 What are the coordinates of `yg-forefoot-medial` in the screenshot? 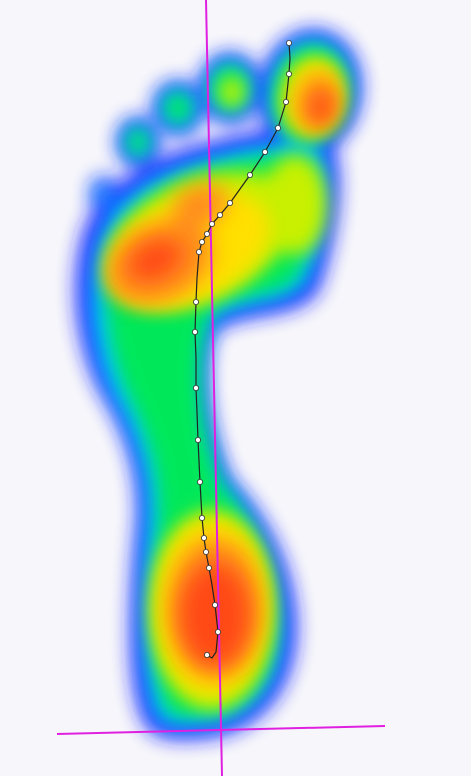 It's located at (295, 205).